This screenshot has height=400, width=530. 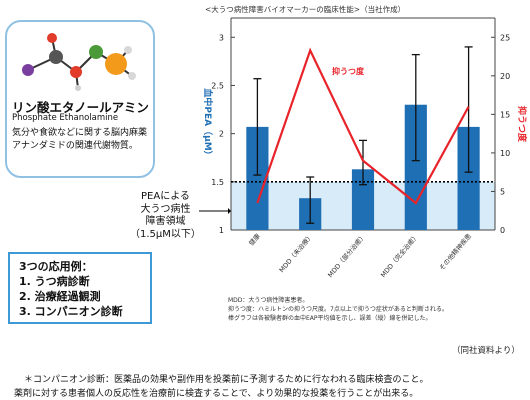 I want to click on pea-region-label-line: 大うつ病性, so click(x=165, y=209).